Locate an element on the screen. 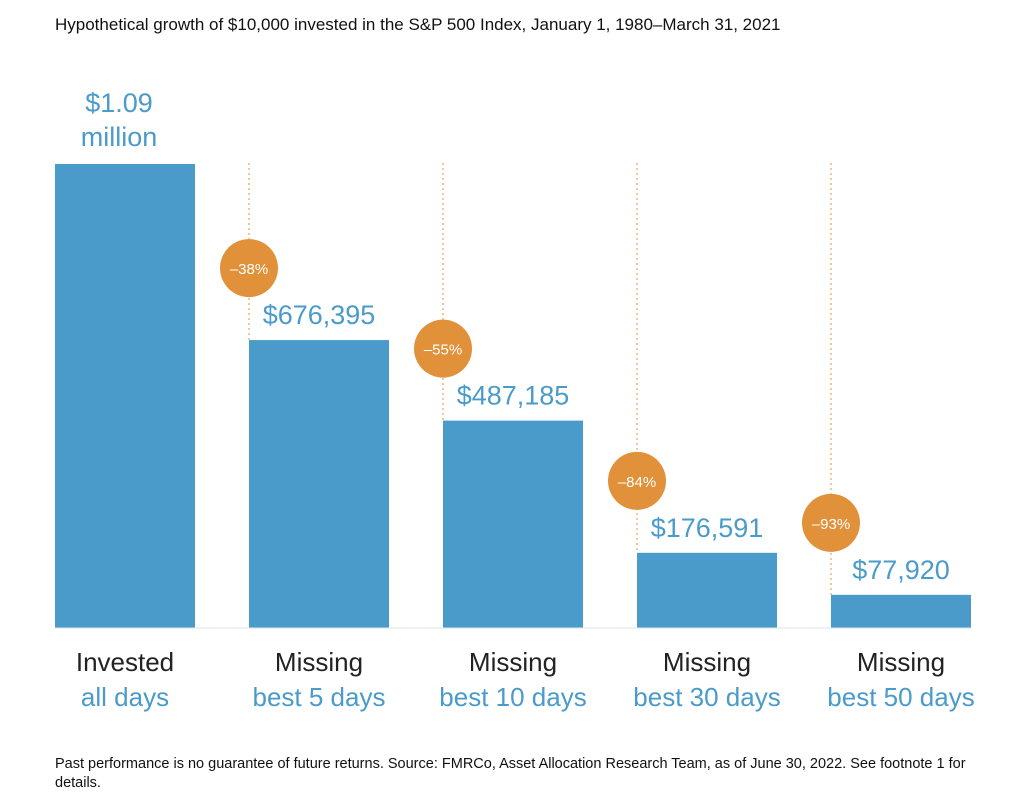  change-badge-label: –38% is located at coordinates (249, 269).